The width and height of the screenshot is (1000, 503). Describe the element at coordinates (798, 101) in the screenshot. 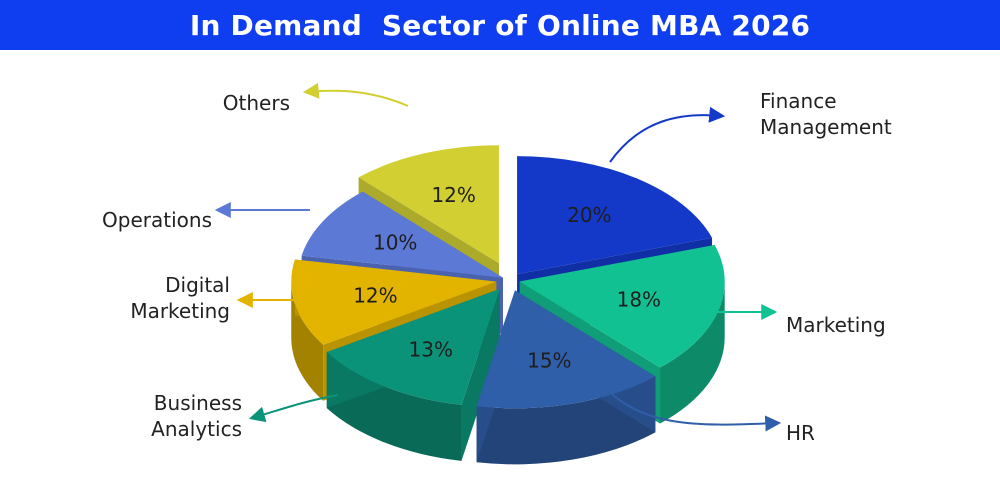

I see `category-label-text: Finance` at that location.